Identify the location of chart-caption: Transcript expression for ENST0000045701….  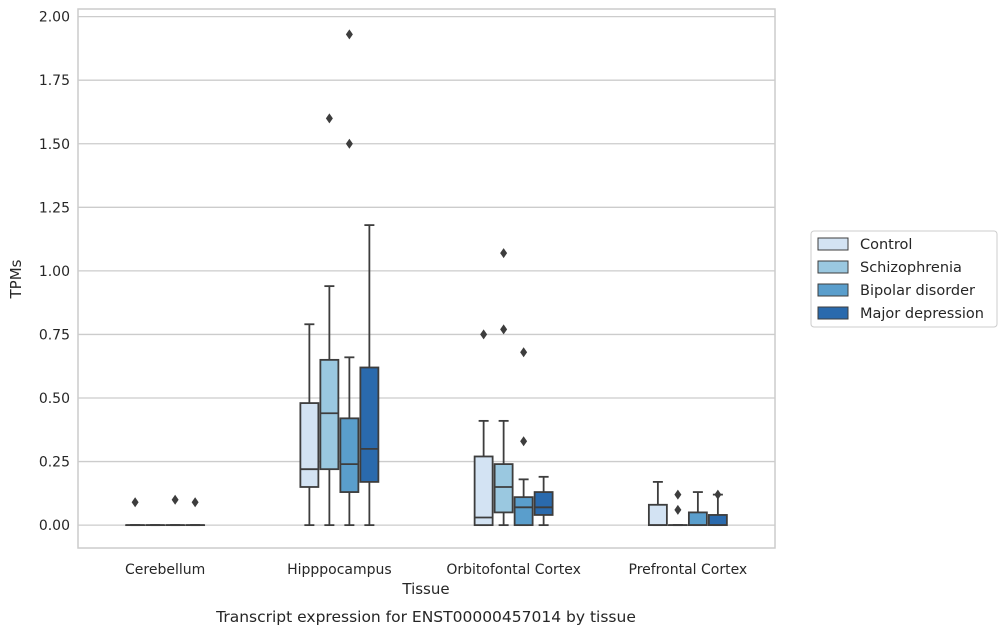
(425, 617).